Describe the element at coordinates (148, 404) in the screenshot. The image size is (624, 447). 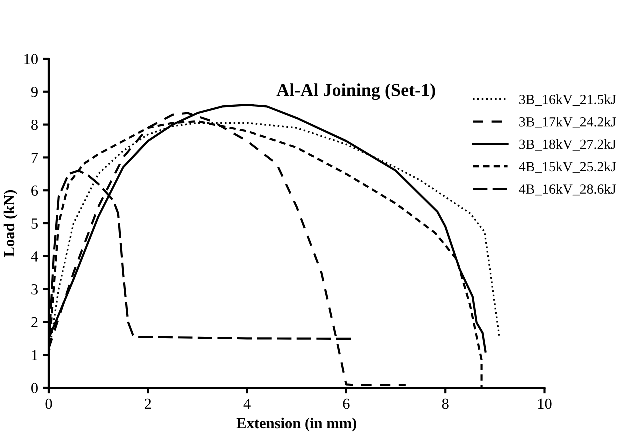
I see `x-tick-label: 2` at that location.